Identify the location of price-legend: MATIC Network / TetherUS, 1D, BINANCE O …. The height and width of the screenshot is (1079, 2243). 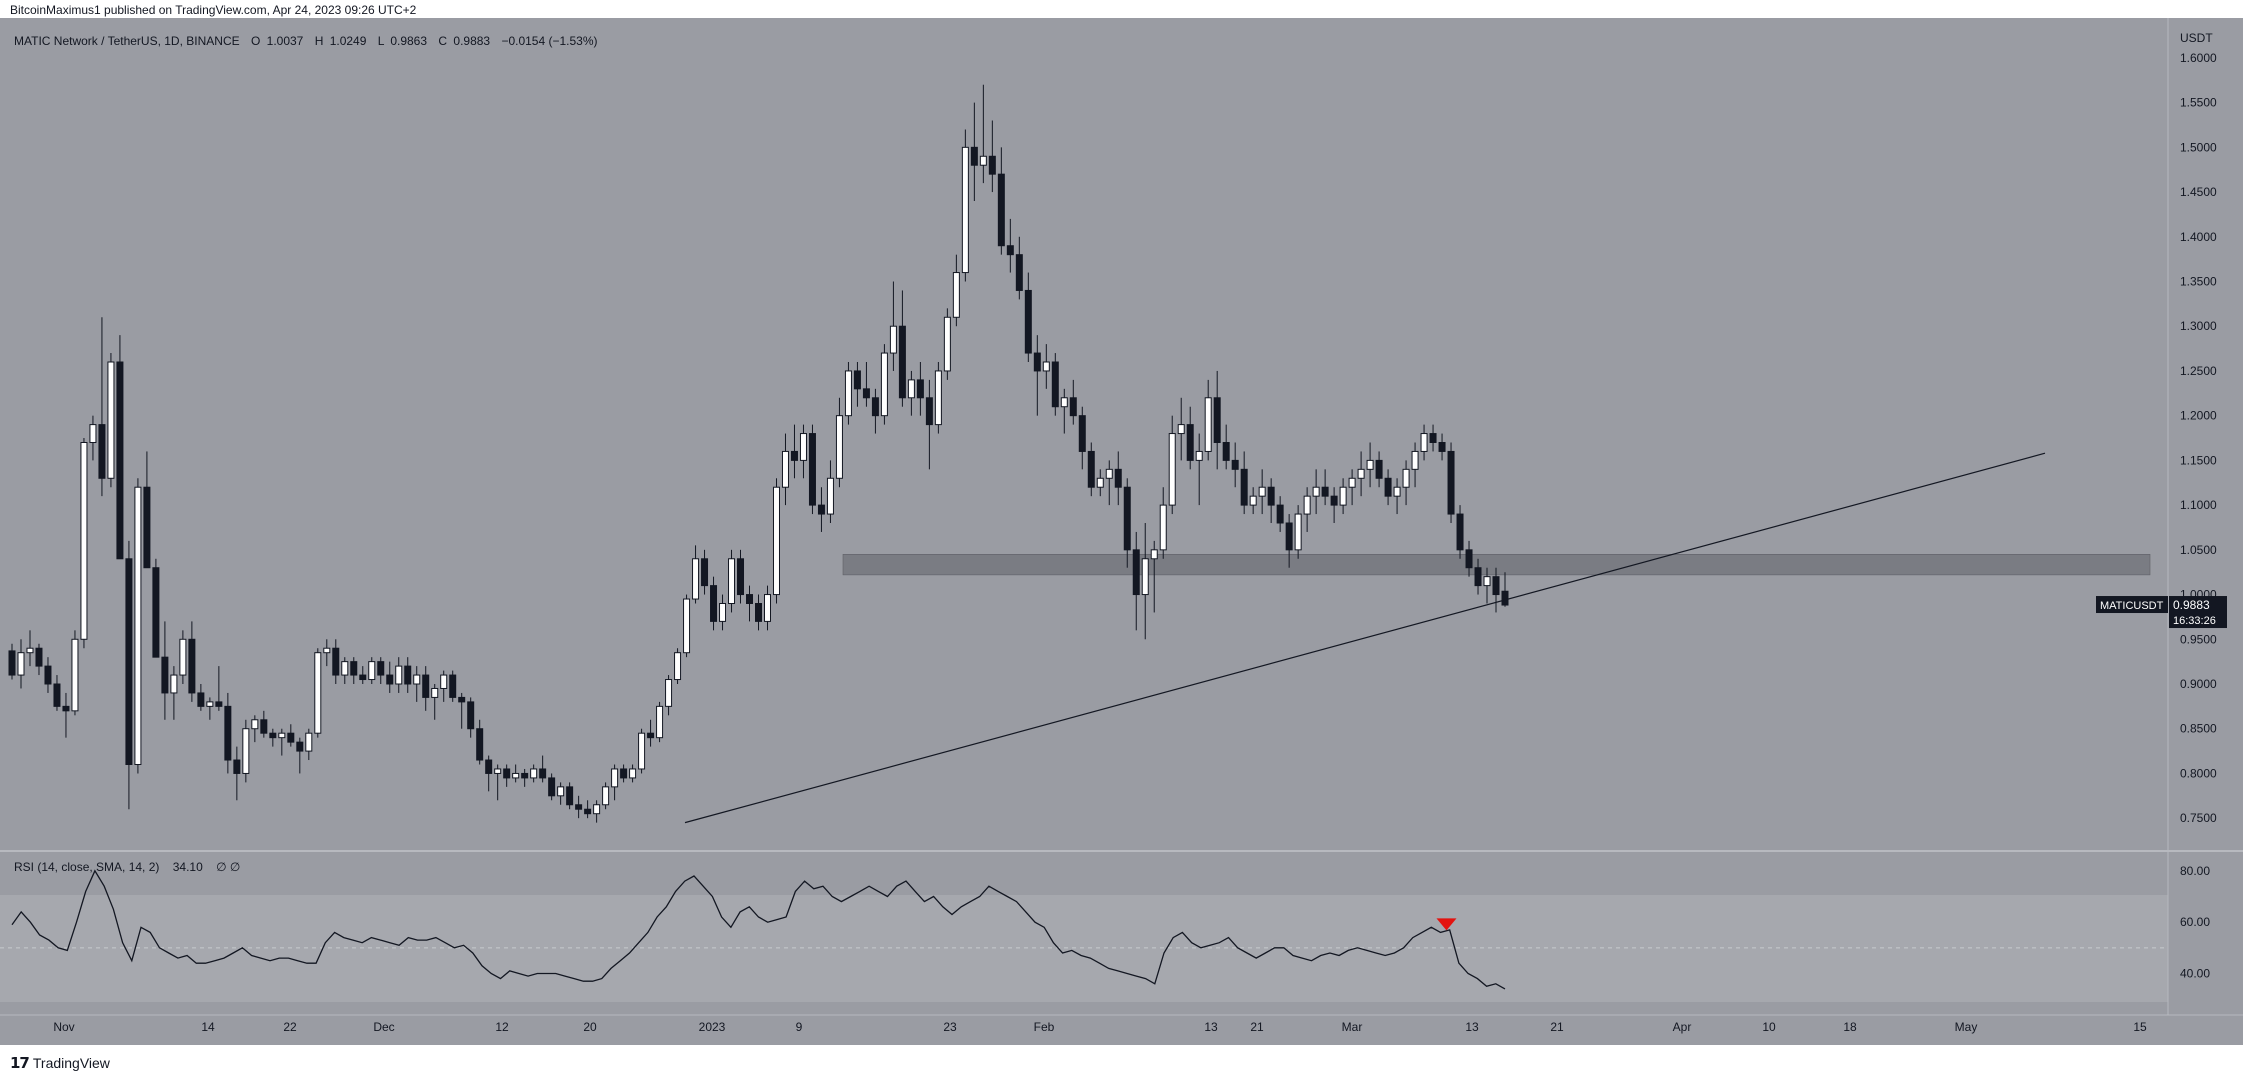
(306, 41).